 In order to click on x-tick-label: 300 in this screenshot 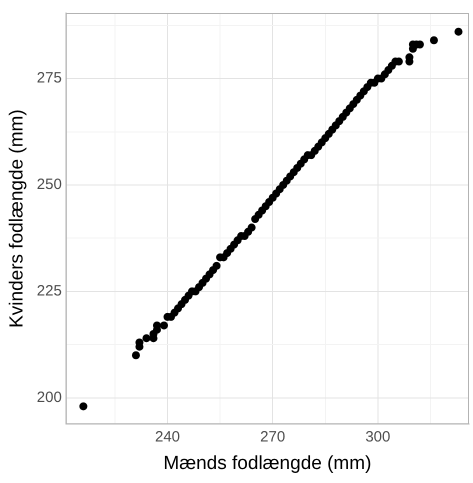, I will do `click(377, 437)`.